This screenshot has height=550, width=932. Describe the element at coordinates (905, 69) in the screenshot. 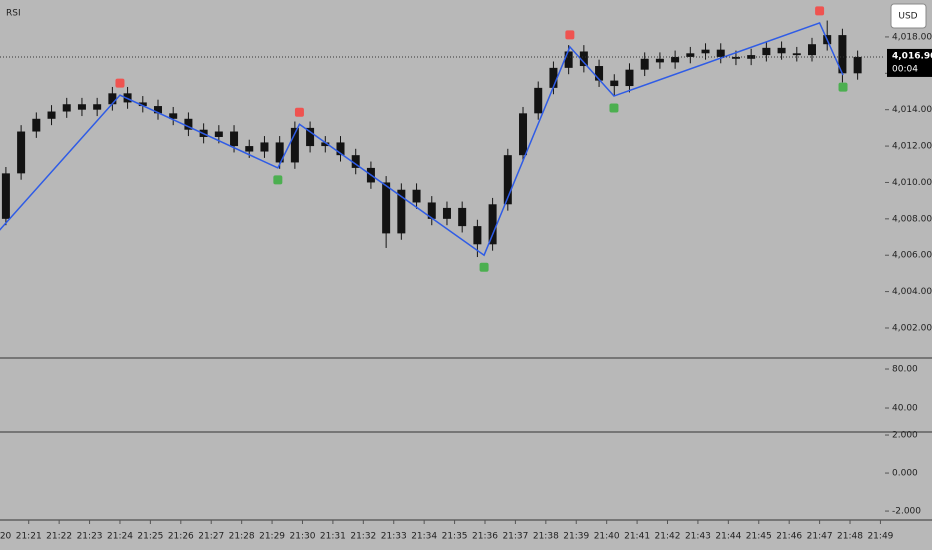

I see `countdown: 00:04` at that location.